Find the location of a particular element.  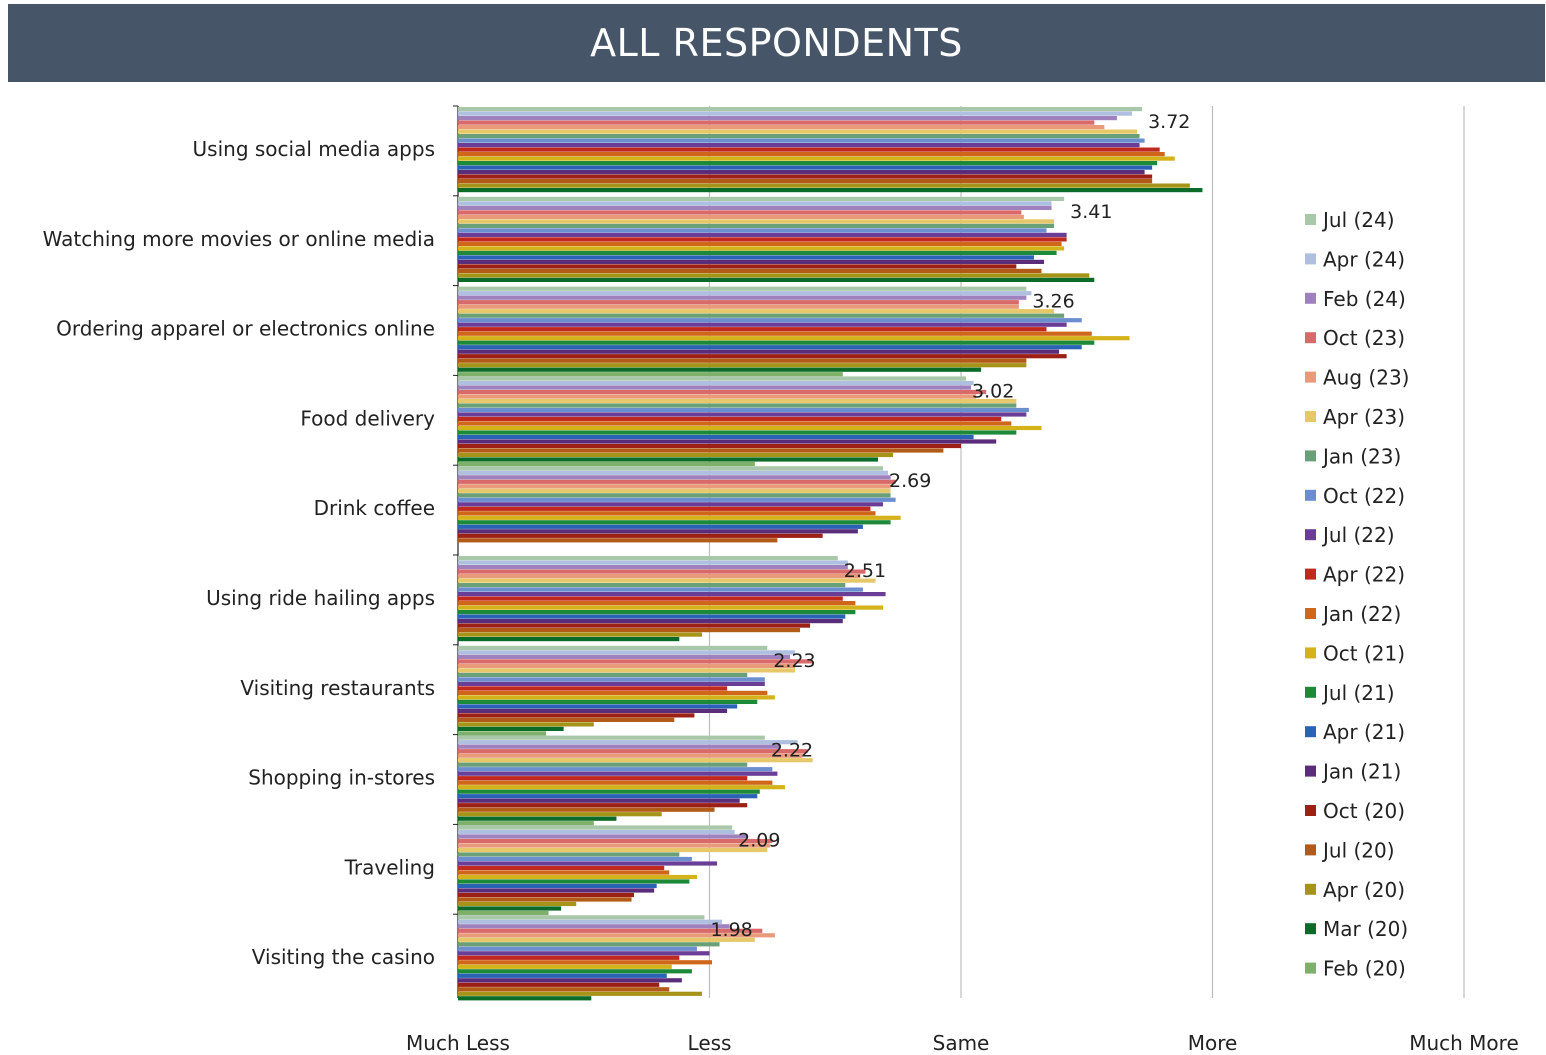

x-tick-label: Less is located at coordinates (710, 1043).